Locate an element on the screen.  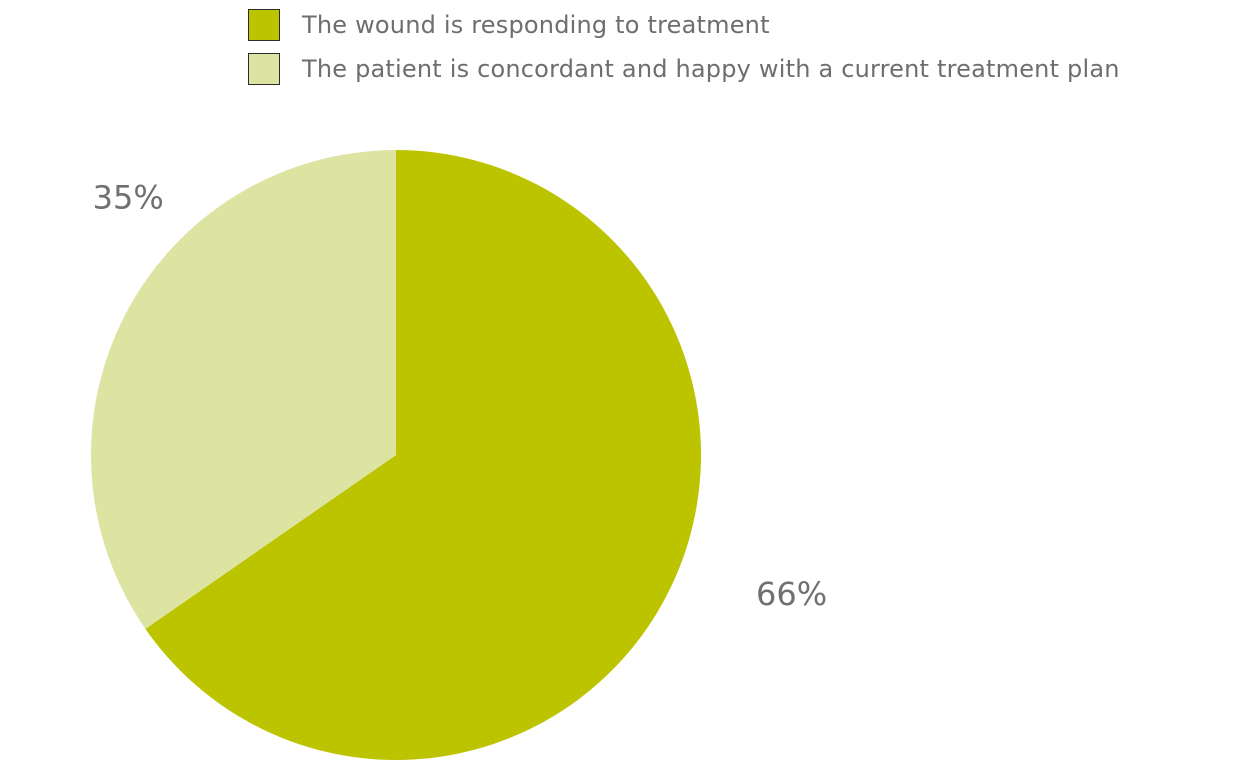
slice-label-wound-responding: 66% is located at coordinates (791, 594).